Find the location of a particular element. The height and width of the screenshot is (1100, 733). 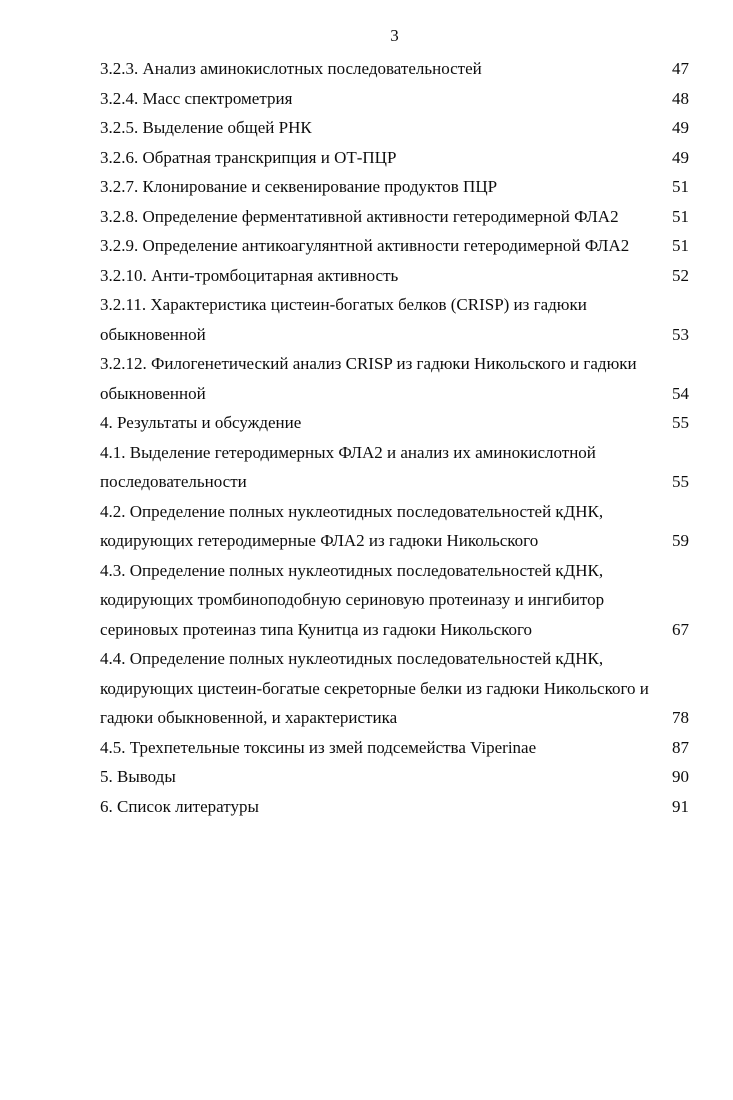

toc-entry-text: 5. Выводы is located at coordinates (138, 776).